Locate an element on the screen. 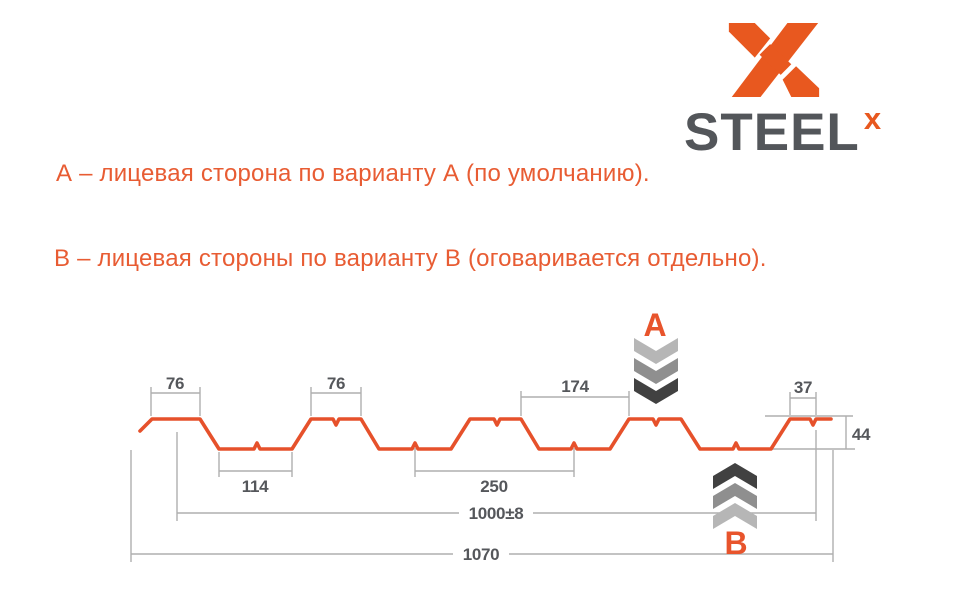 This screenshot has height=597, width=970. dim-height: 44 is located at coordinates (861, 434).